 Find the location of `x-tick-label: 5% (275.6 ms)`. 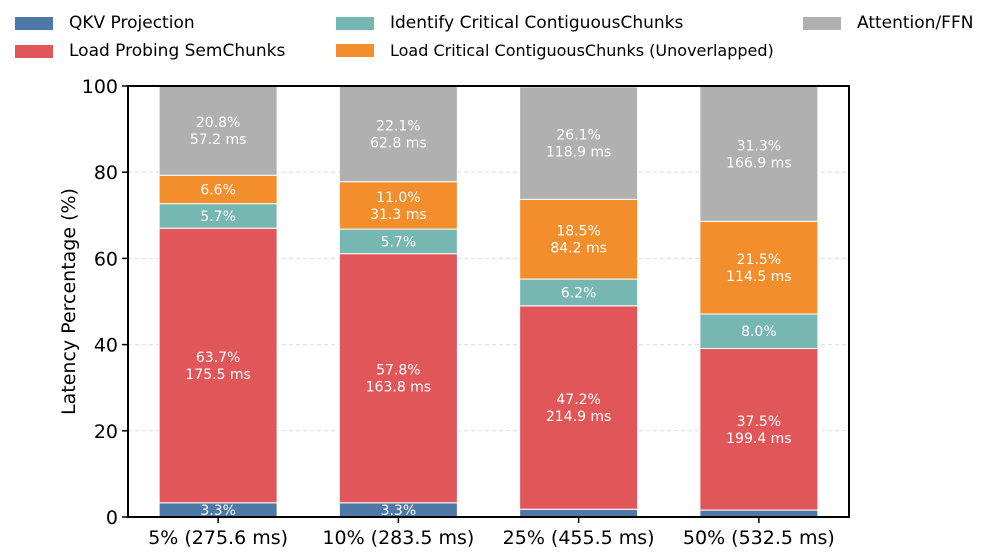

x-tick-label: 5% (275.6 ms) is located at coordinates (218, 538).